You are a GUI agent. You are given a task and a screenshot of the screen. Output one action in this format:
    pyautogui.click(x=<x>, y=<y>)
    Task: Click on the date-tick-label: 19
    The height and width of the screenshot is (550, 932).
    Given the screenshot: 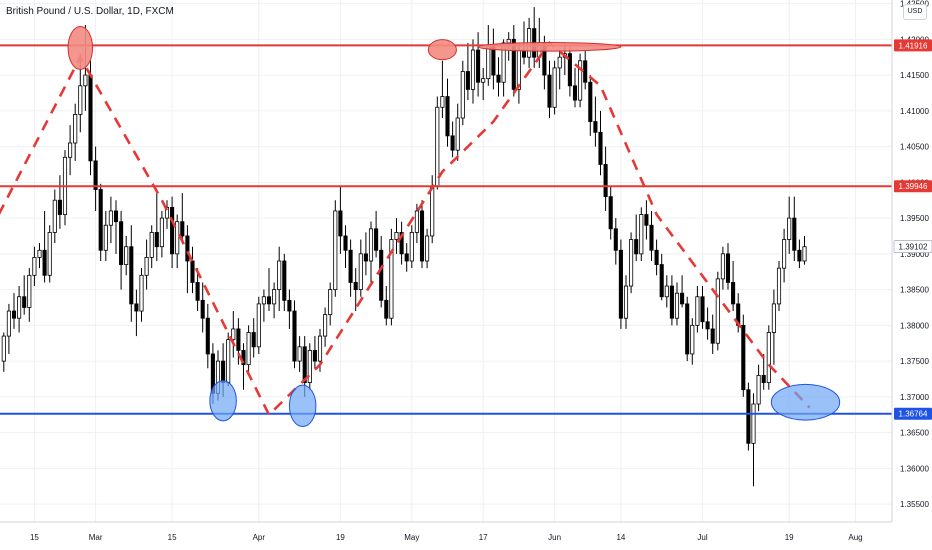 What is the action you would take?
    pyautogui.click(x=789, y=537)
    